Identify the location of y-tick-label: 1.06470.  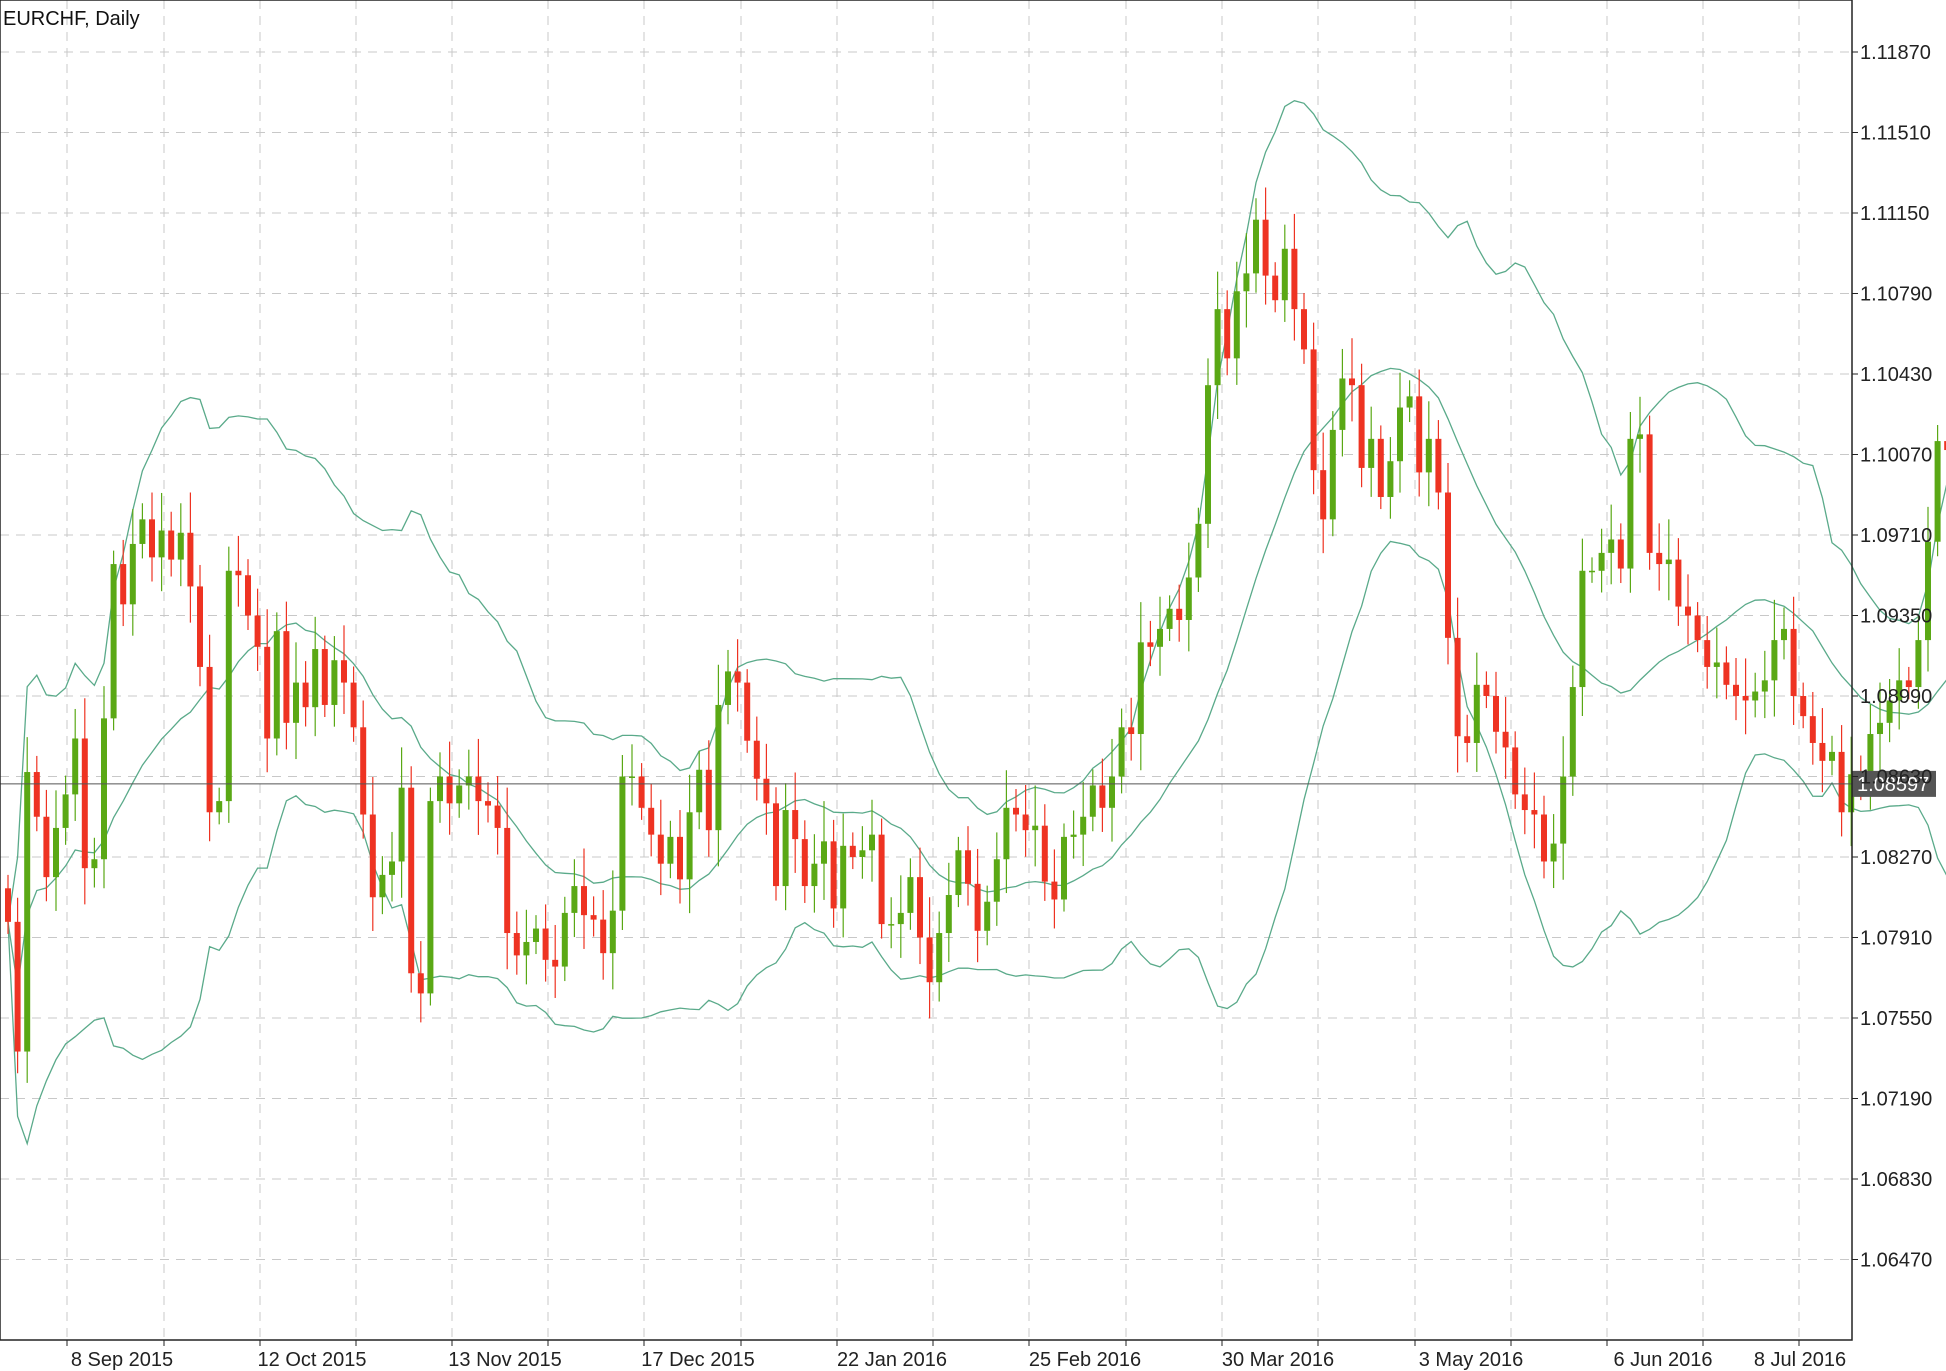
(1896, 1261).